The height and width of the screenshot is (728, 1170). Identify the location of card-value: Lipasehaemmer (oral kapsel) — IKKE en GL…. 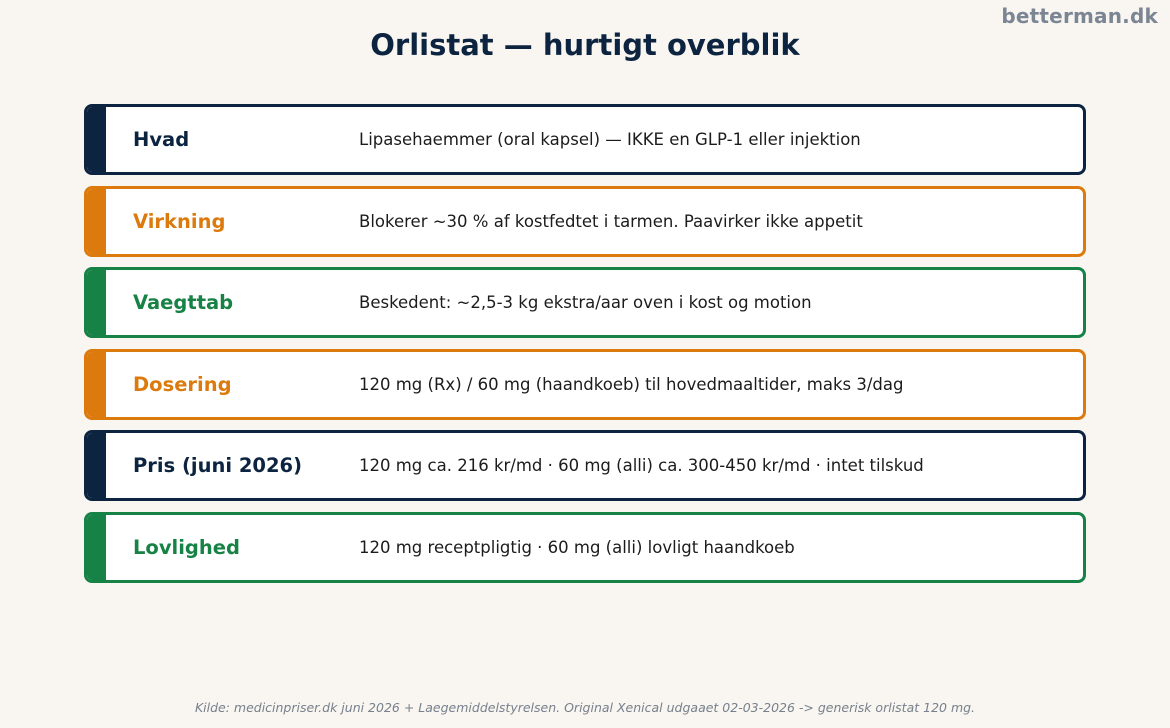
(610, 139).